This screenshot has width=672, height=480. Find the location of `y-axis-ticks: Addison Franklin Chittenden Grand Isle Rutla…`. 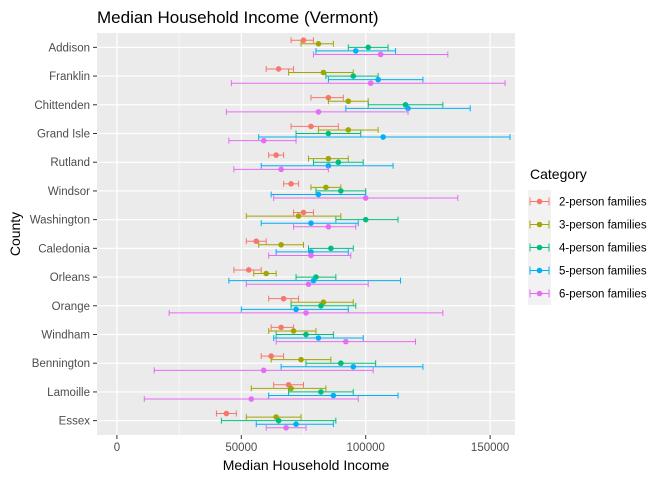

y-axis-ticks: Addison Franklin Chittenden Grand Isle Rutla… is located at coordinates (63, 235).